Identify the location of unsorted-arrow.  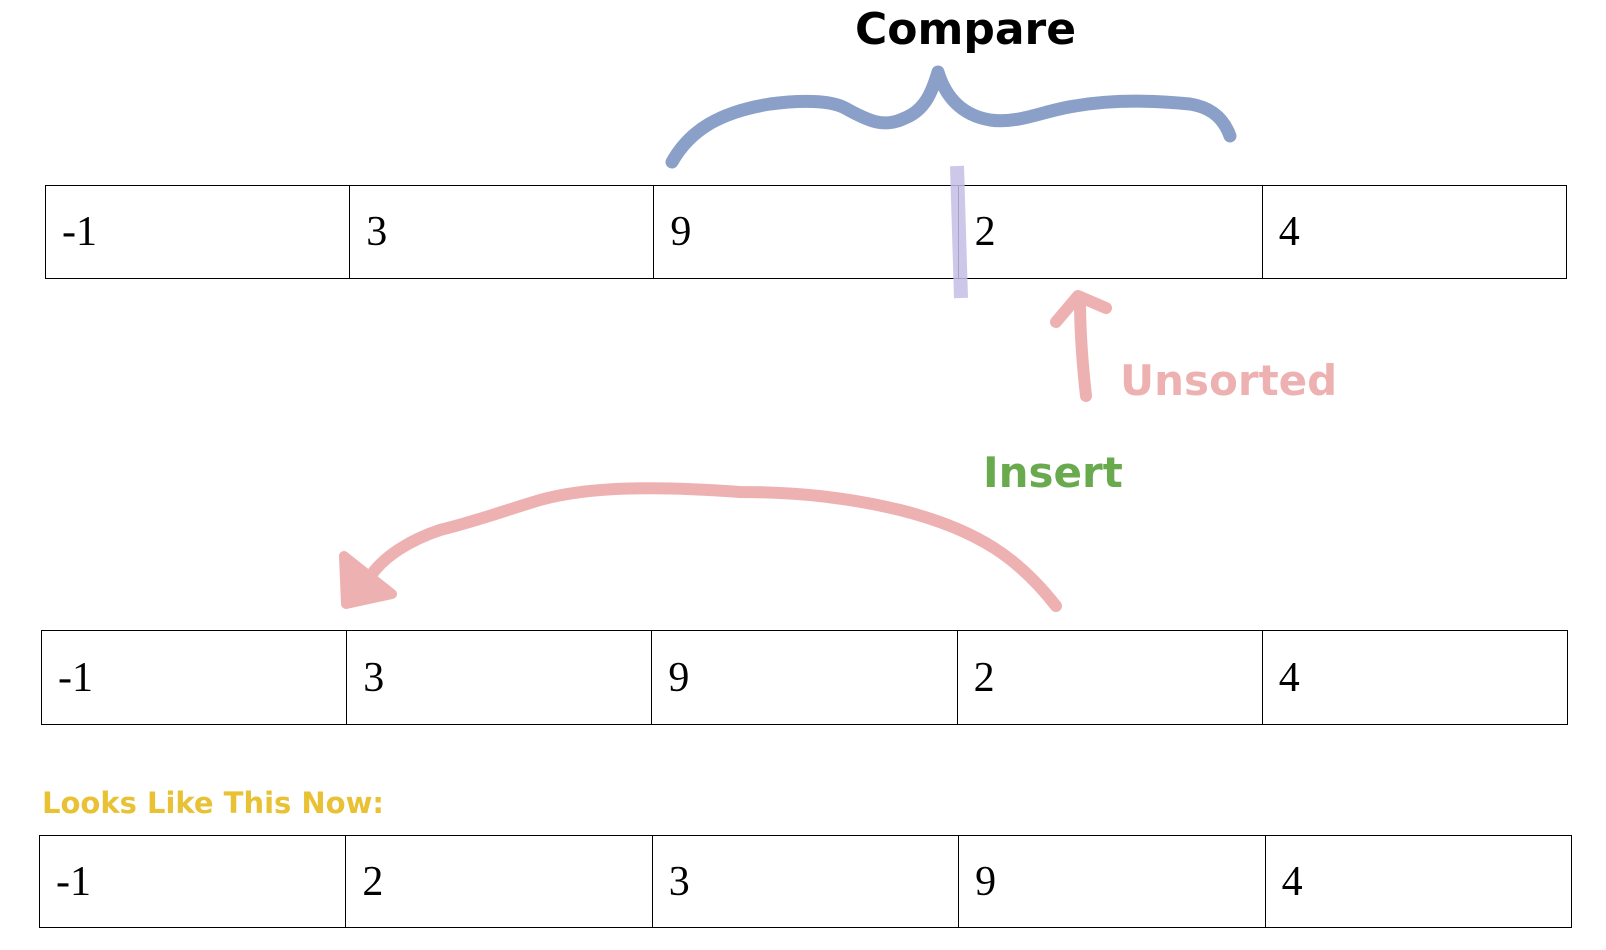
(1081, 346).